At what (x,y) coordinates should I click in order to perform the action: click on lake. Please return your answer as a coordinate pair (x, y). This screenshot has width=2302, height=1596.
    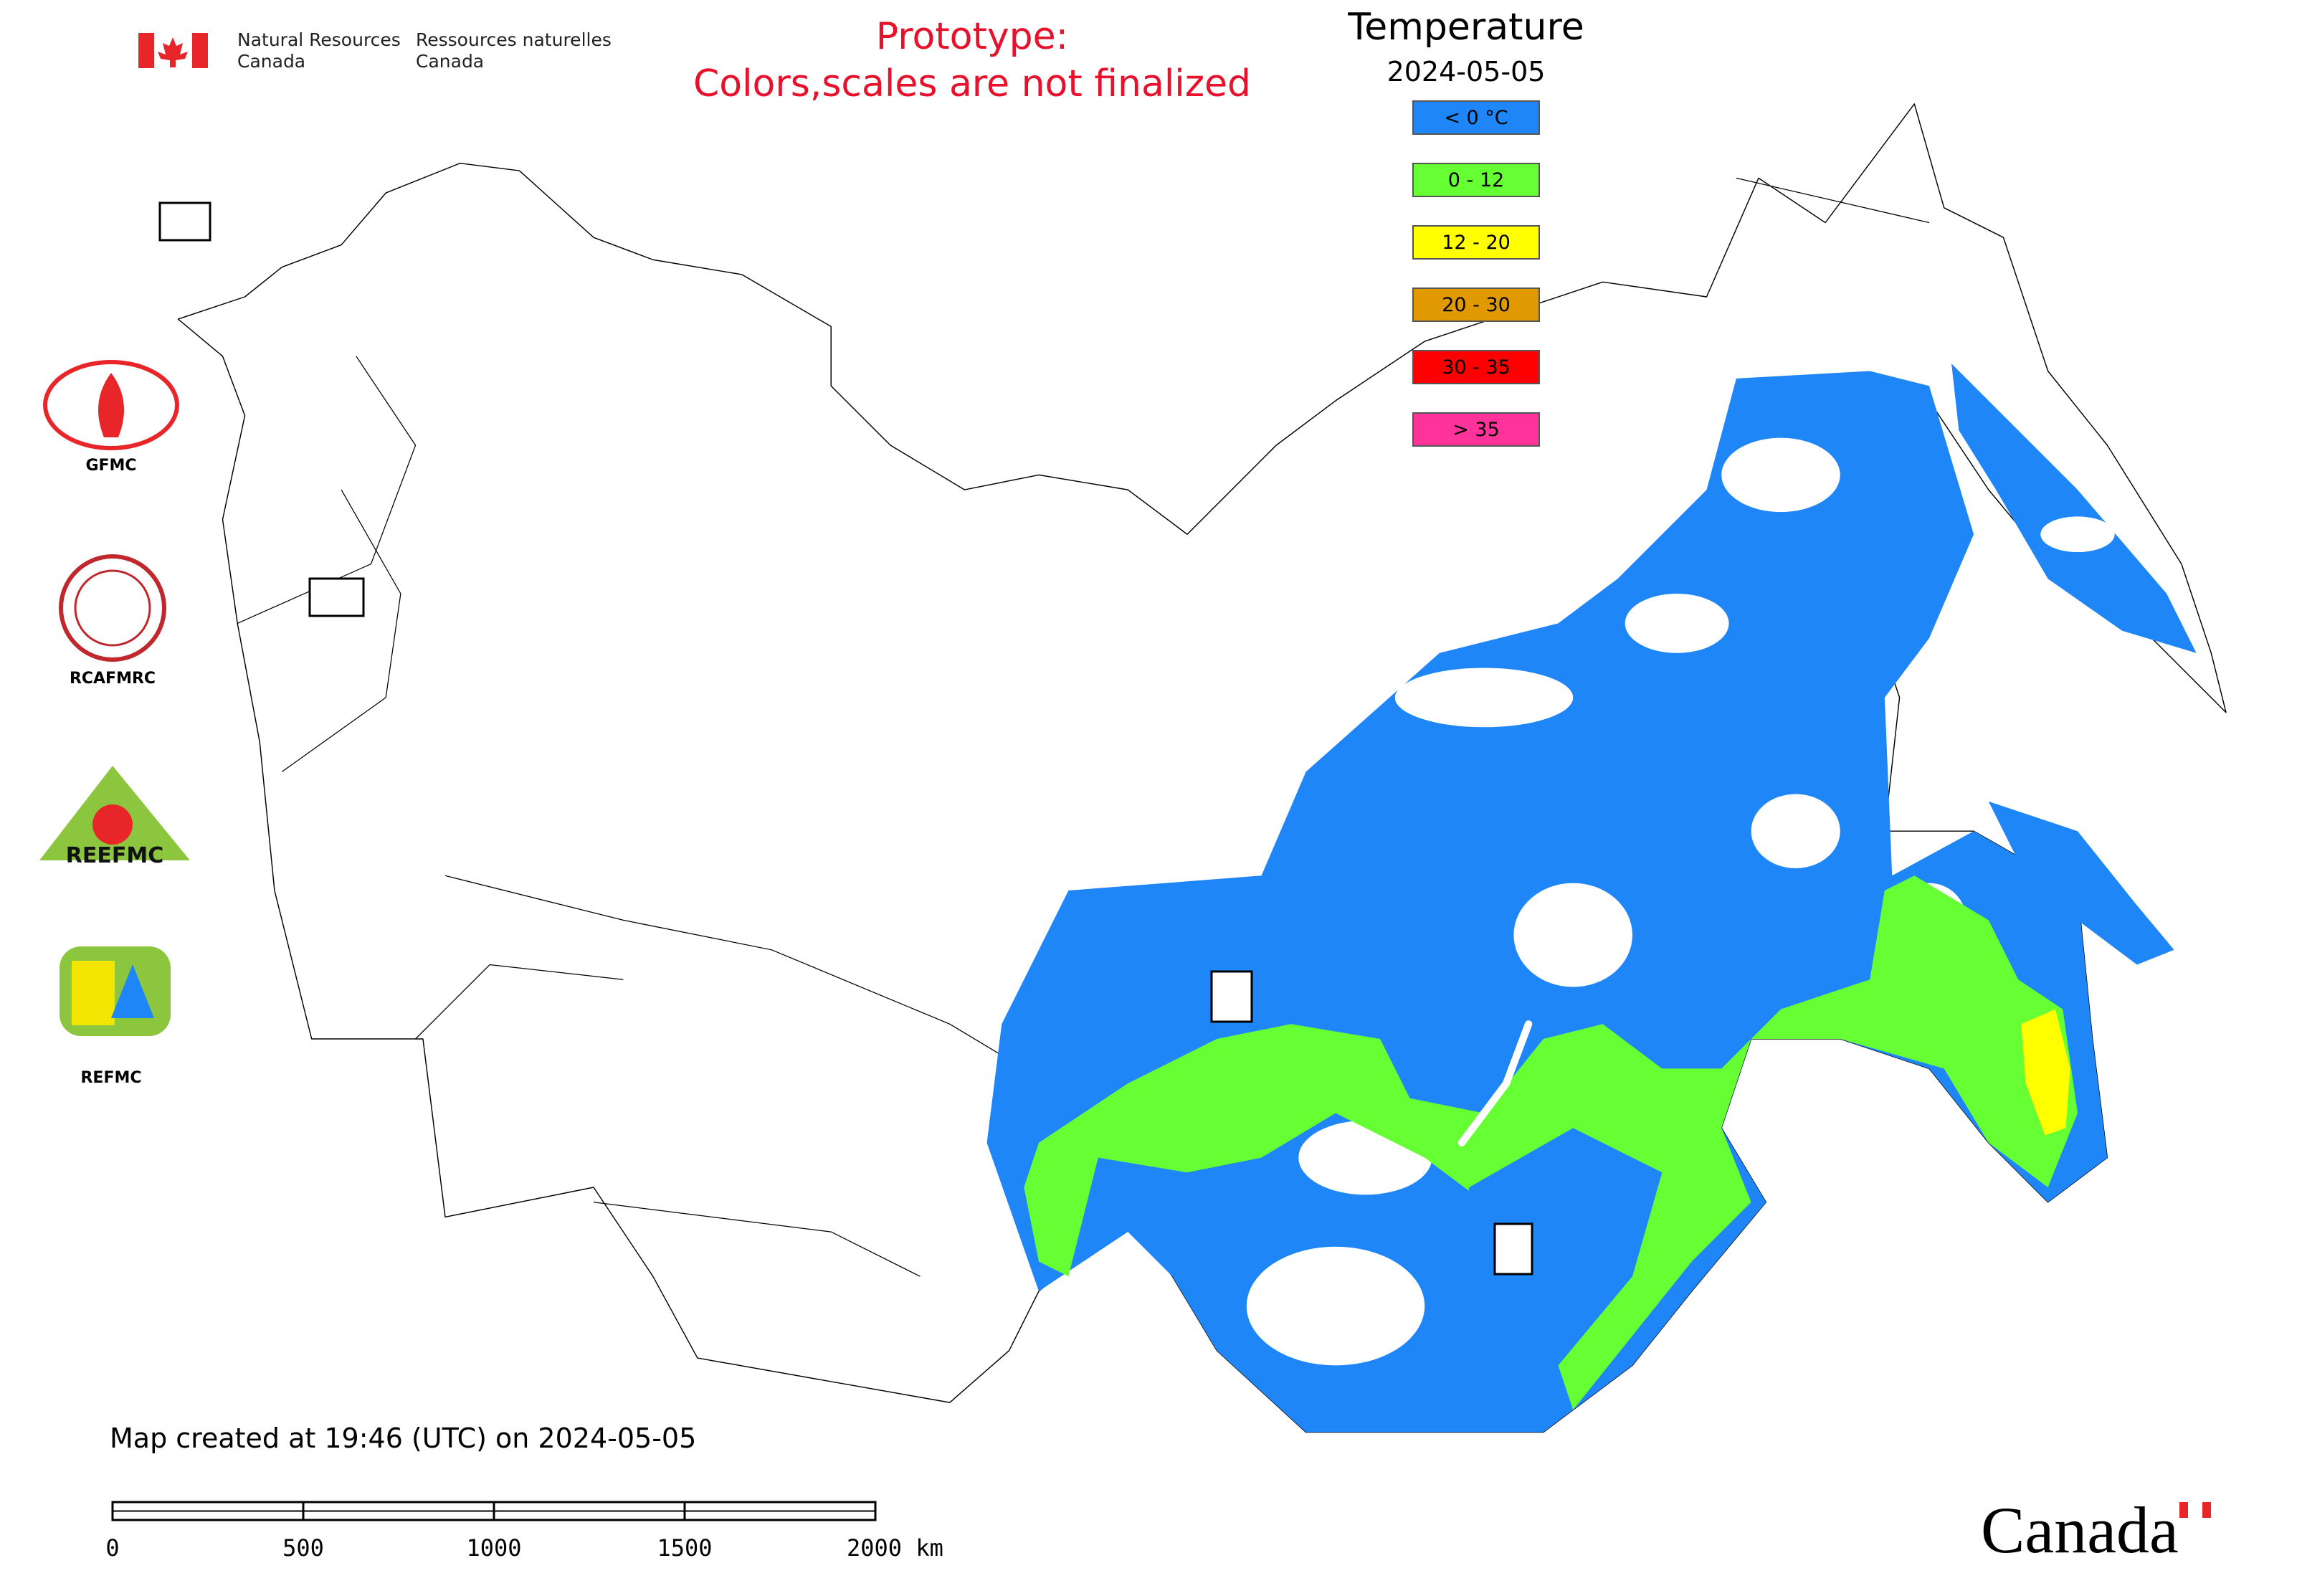
    Looking at the image, I should click on (1495, 1083).